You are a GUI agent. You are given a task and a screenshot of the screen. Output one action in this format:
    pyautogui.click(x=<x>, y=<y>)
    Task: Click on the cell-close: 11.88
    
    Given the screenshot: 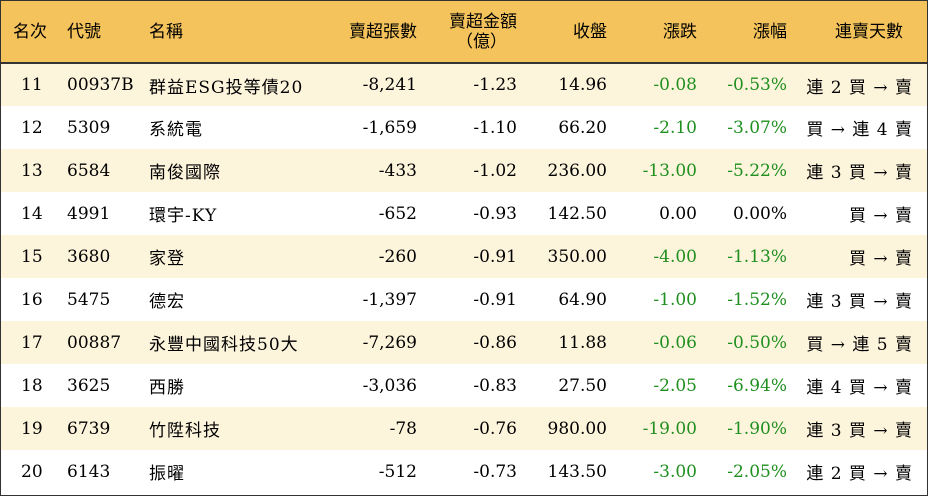 What is the action you would take?
    pyautogui.click(x=582, y=342)
    